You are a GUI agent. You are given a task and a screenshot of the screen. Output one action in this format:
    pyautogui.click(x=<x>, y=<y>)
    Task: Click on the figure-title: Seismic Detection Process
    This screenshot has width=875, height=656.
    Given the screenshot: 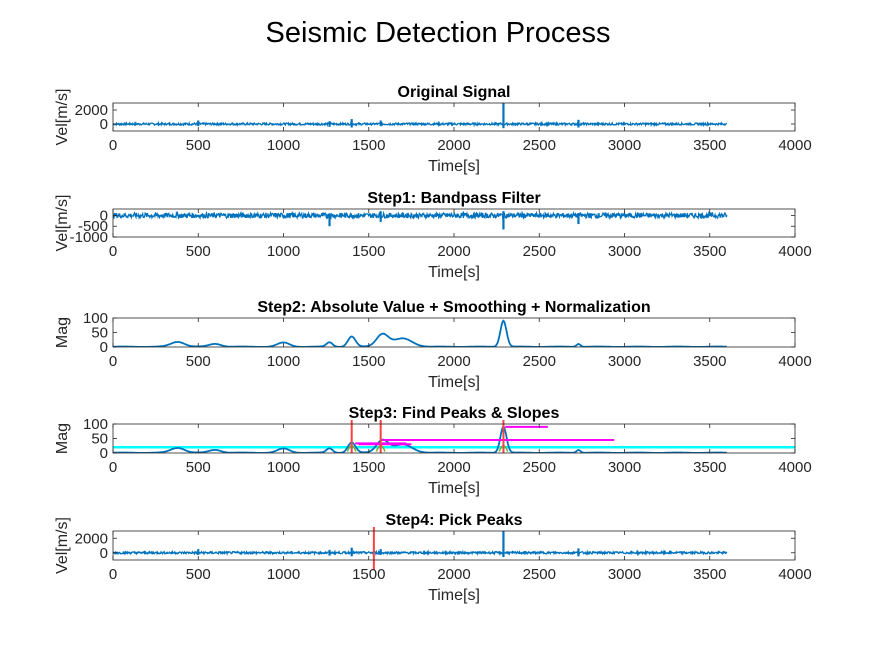 What is the action you would take?
    pyautogui.click(x=438, y=33)
    